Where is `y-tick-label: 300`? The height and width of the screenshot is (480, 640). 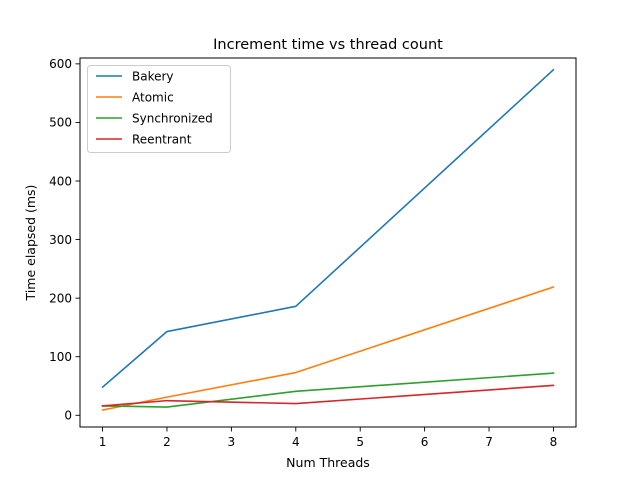 y-tick-label: 300 is located at coordinates (60, 240).